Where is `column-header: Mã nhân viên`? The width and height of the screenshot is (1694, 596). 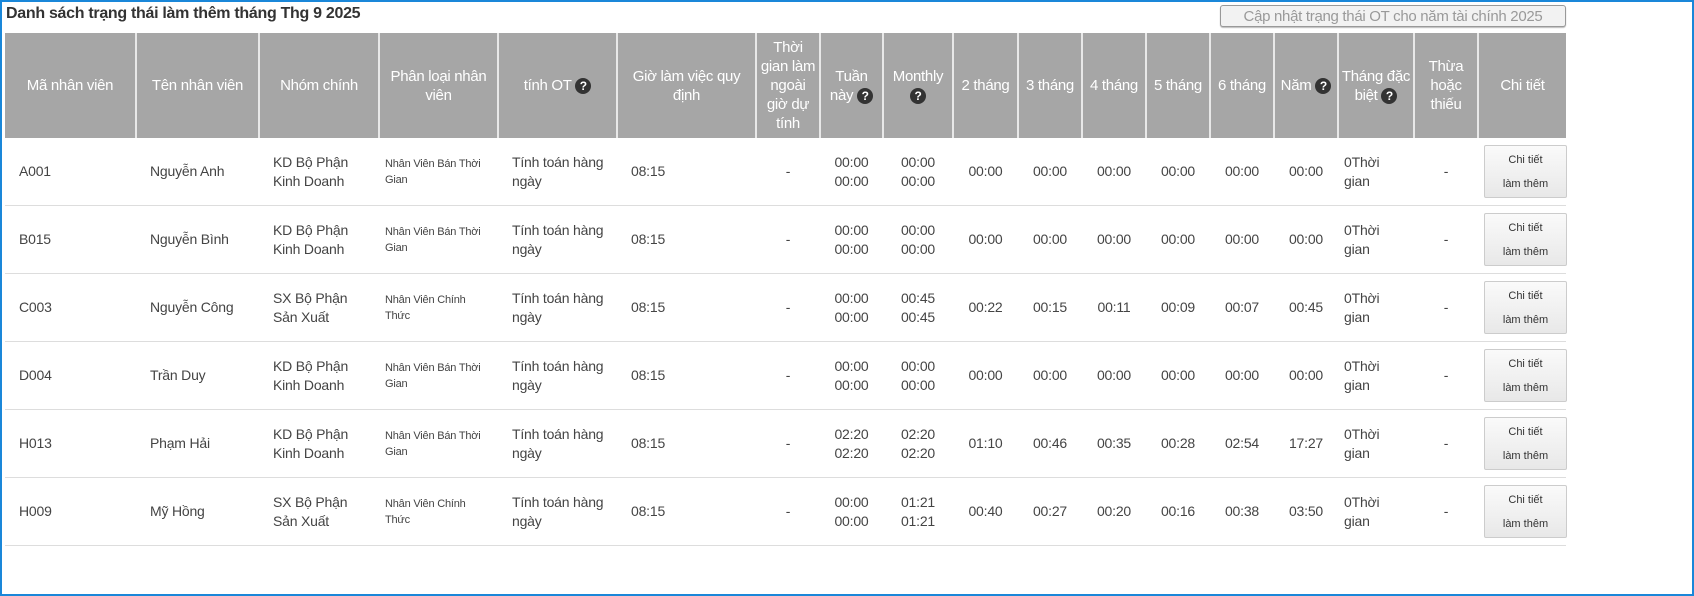 column-header: Mã nhân viên is located at coordinates (71, 85).